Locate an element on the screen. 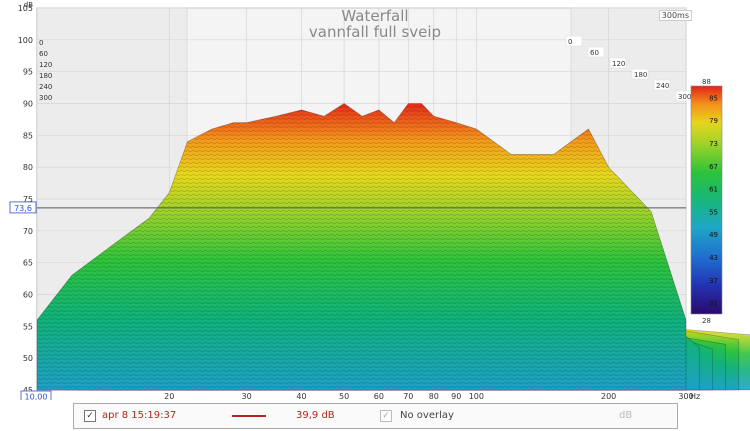 The width and height of the screenshot is (750, 431). measurement-date: apr 8 15:19:37 is located at coordinates (139, 415).